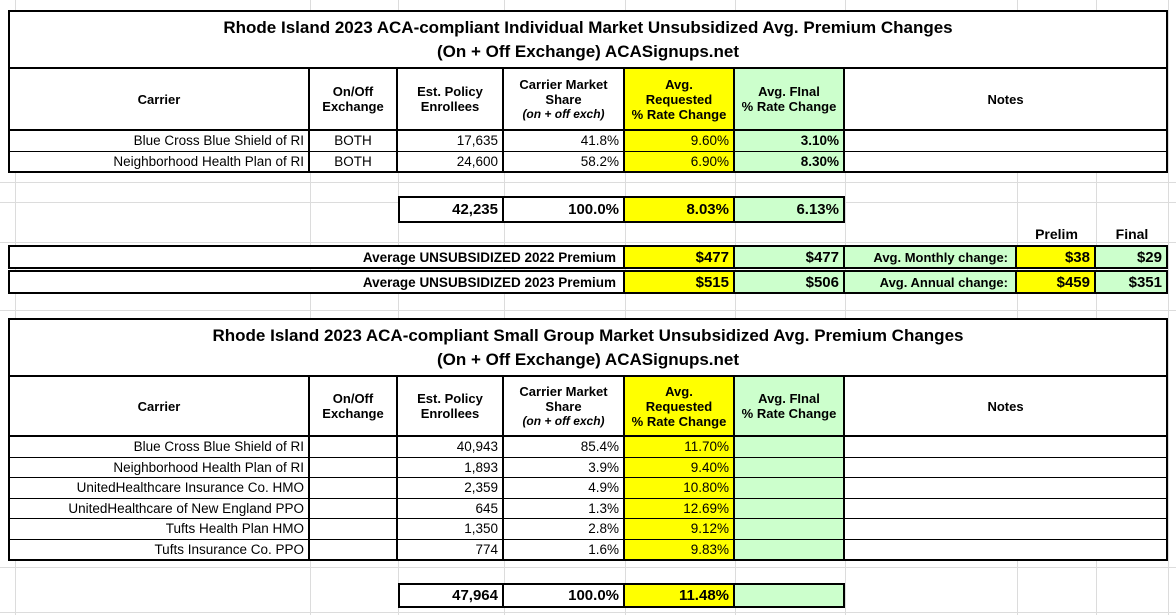  Describe the element at coordinates (1005, 406) in the screenshot. I see `table2-header-notes: Notes` at that location.